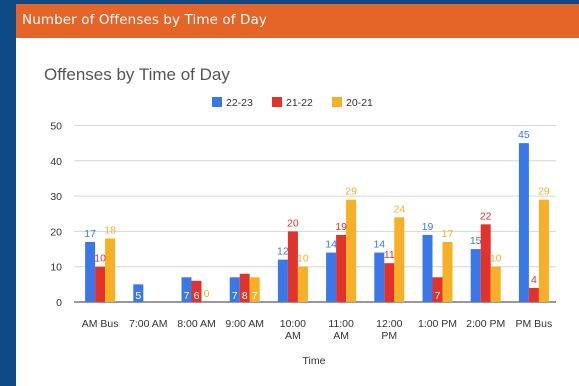  Describe the element at coordinates (524, 135) in the screenshot. I see `data-label: 45` at that location.